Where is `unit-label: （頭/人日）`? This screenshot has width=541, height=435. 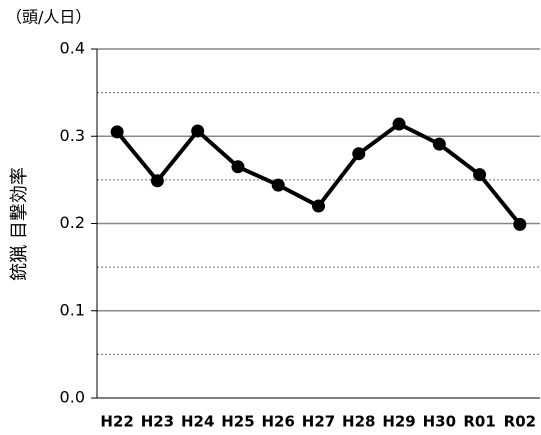
unit-label: （頭/人日） is located at coordinates (48, 17).